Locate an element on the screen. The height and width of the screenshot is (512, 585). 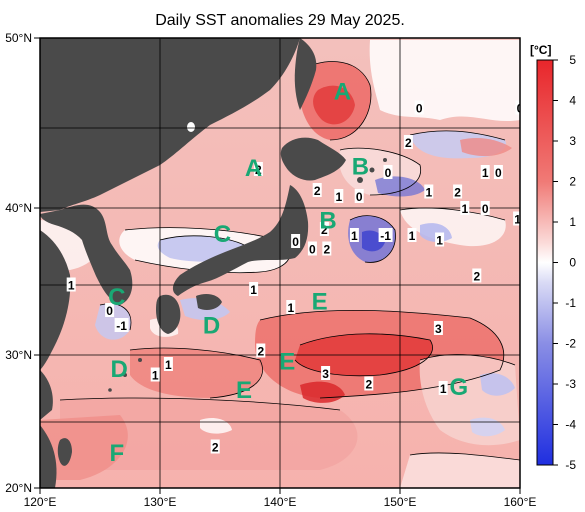
colorbar-tick-label: 1 is located at coordinates (572, 222).